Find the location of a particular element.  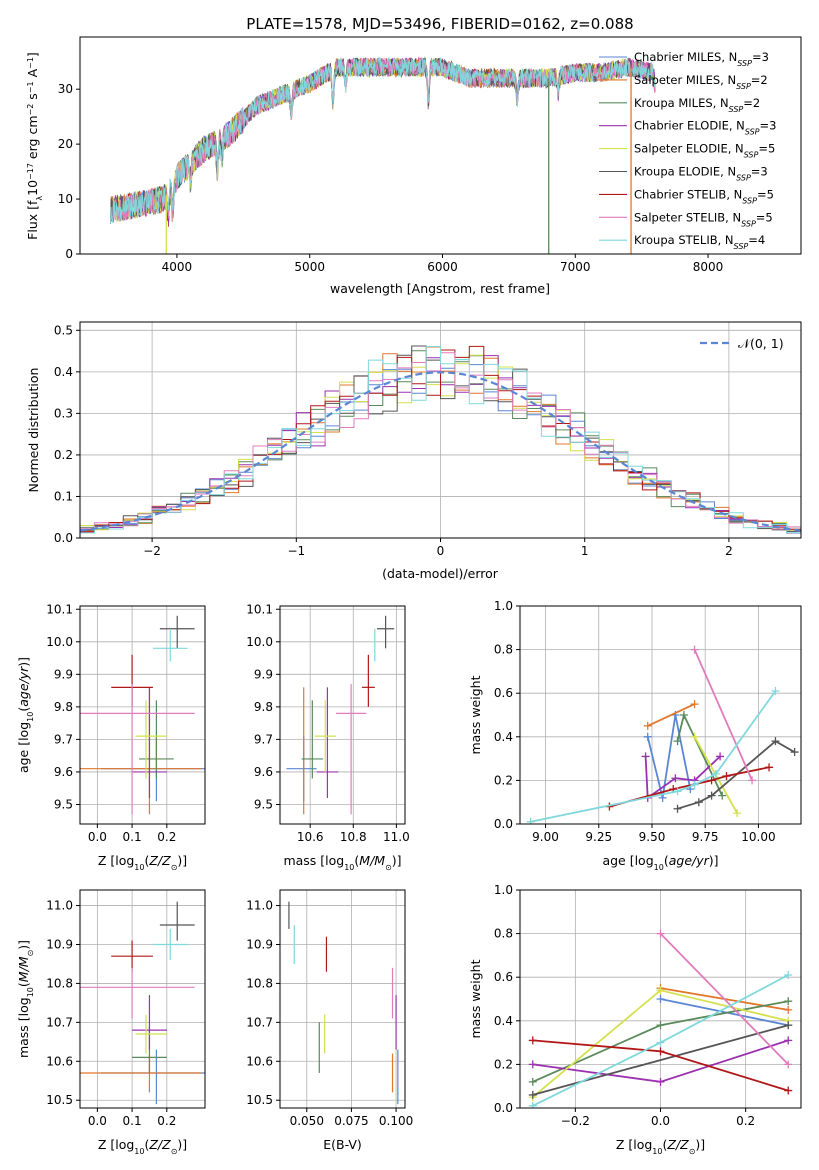

y-axis-label-part: erg cm is located at coordinates (32, 140).